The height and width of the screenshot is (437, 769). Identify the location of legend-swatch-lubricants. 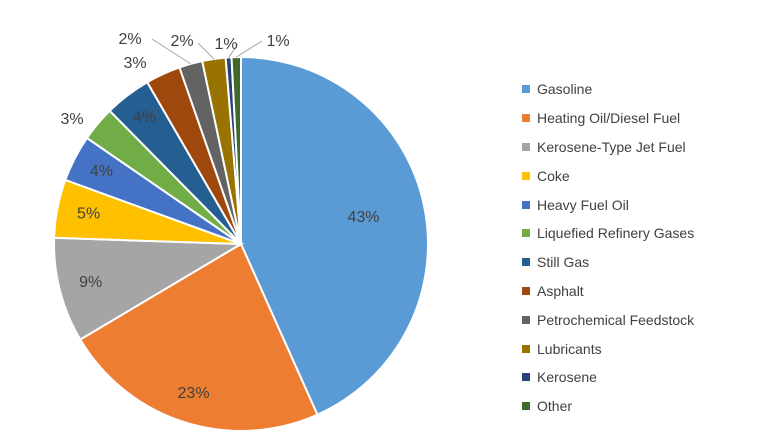
(526, 348).